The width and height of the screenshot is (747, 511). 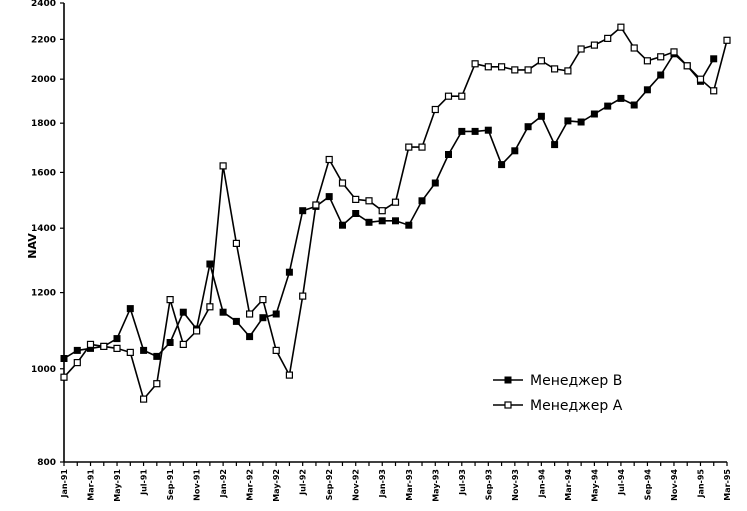 I want to click on x-tick-label: Jul-92, so click(x=303, y=482).